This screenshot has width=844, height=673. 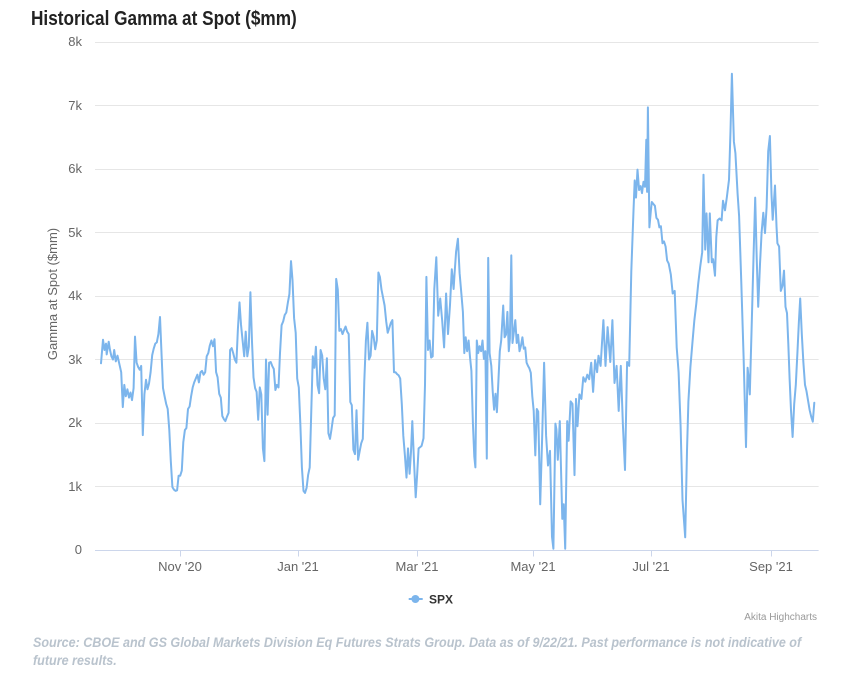 What do you see at coordinates (441, 600) in the screenshot?
I see `svg-text: SPX` at bounding box center [441, 600].